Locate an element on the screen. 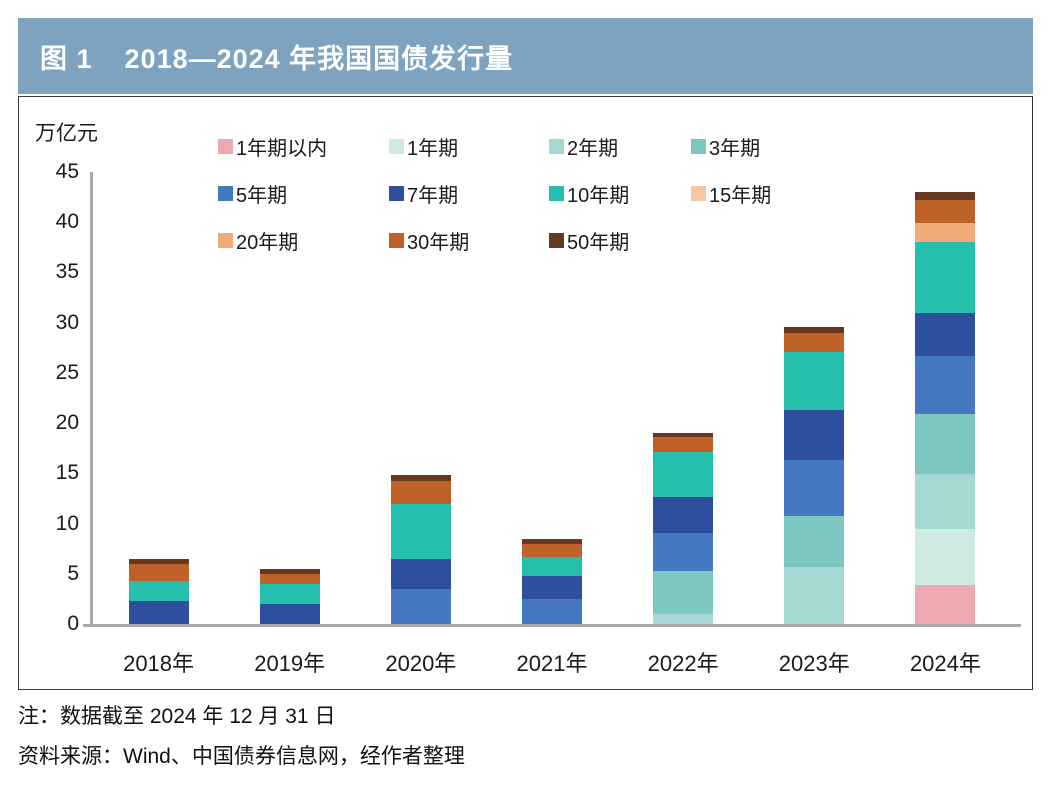  stacked-bar-2020年 is located at coordinates (420, 549).